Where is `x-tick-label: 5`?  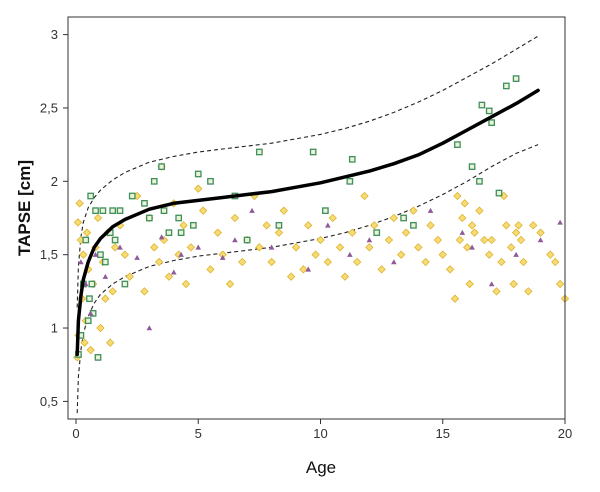 x-tick-label: 5 is located at coordinates (198, 433).